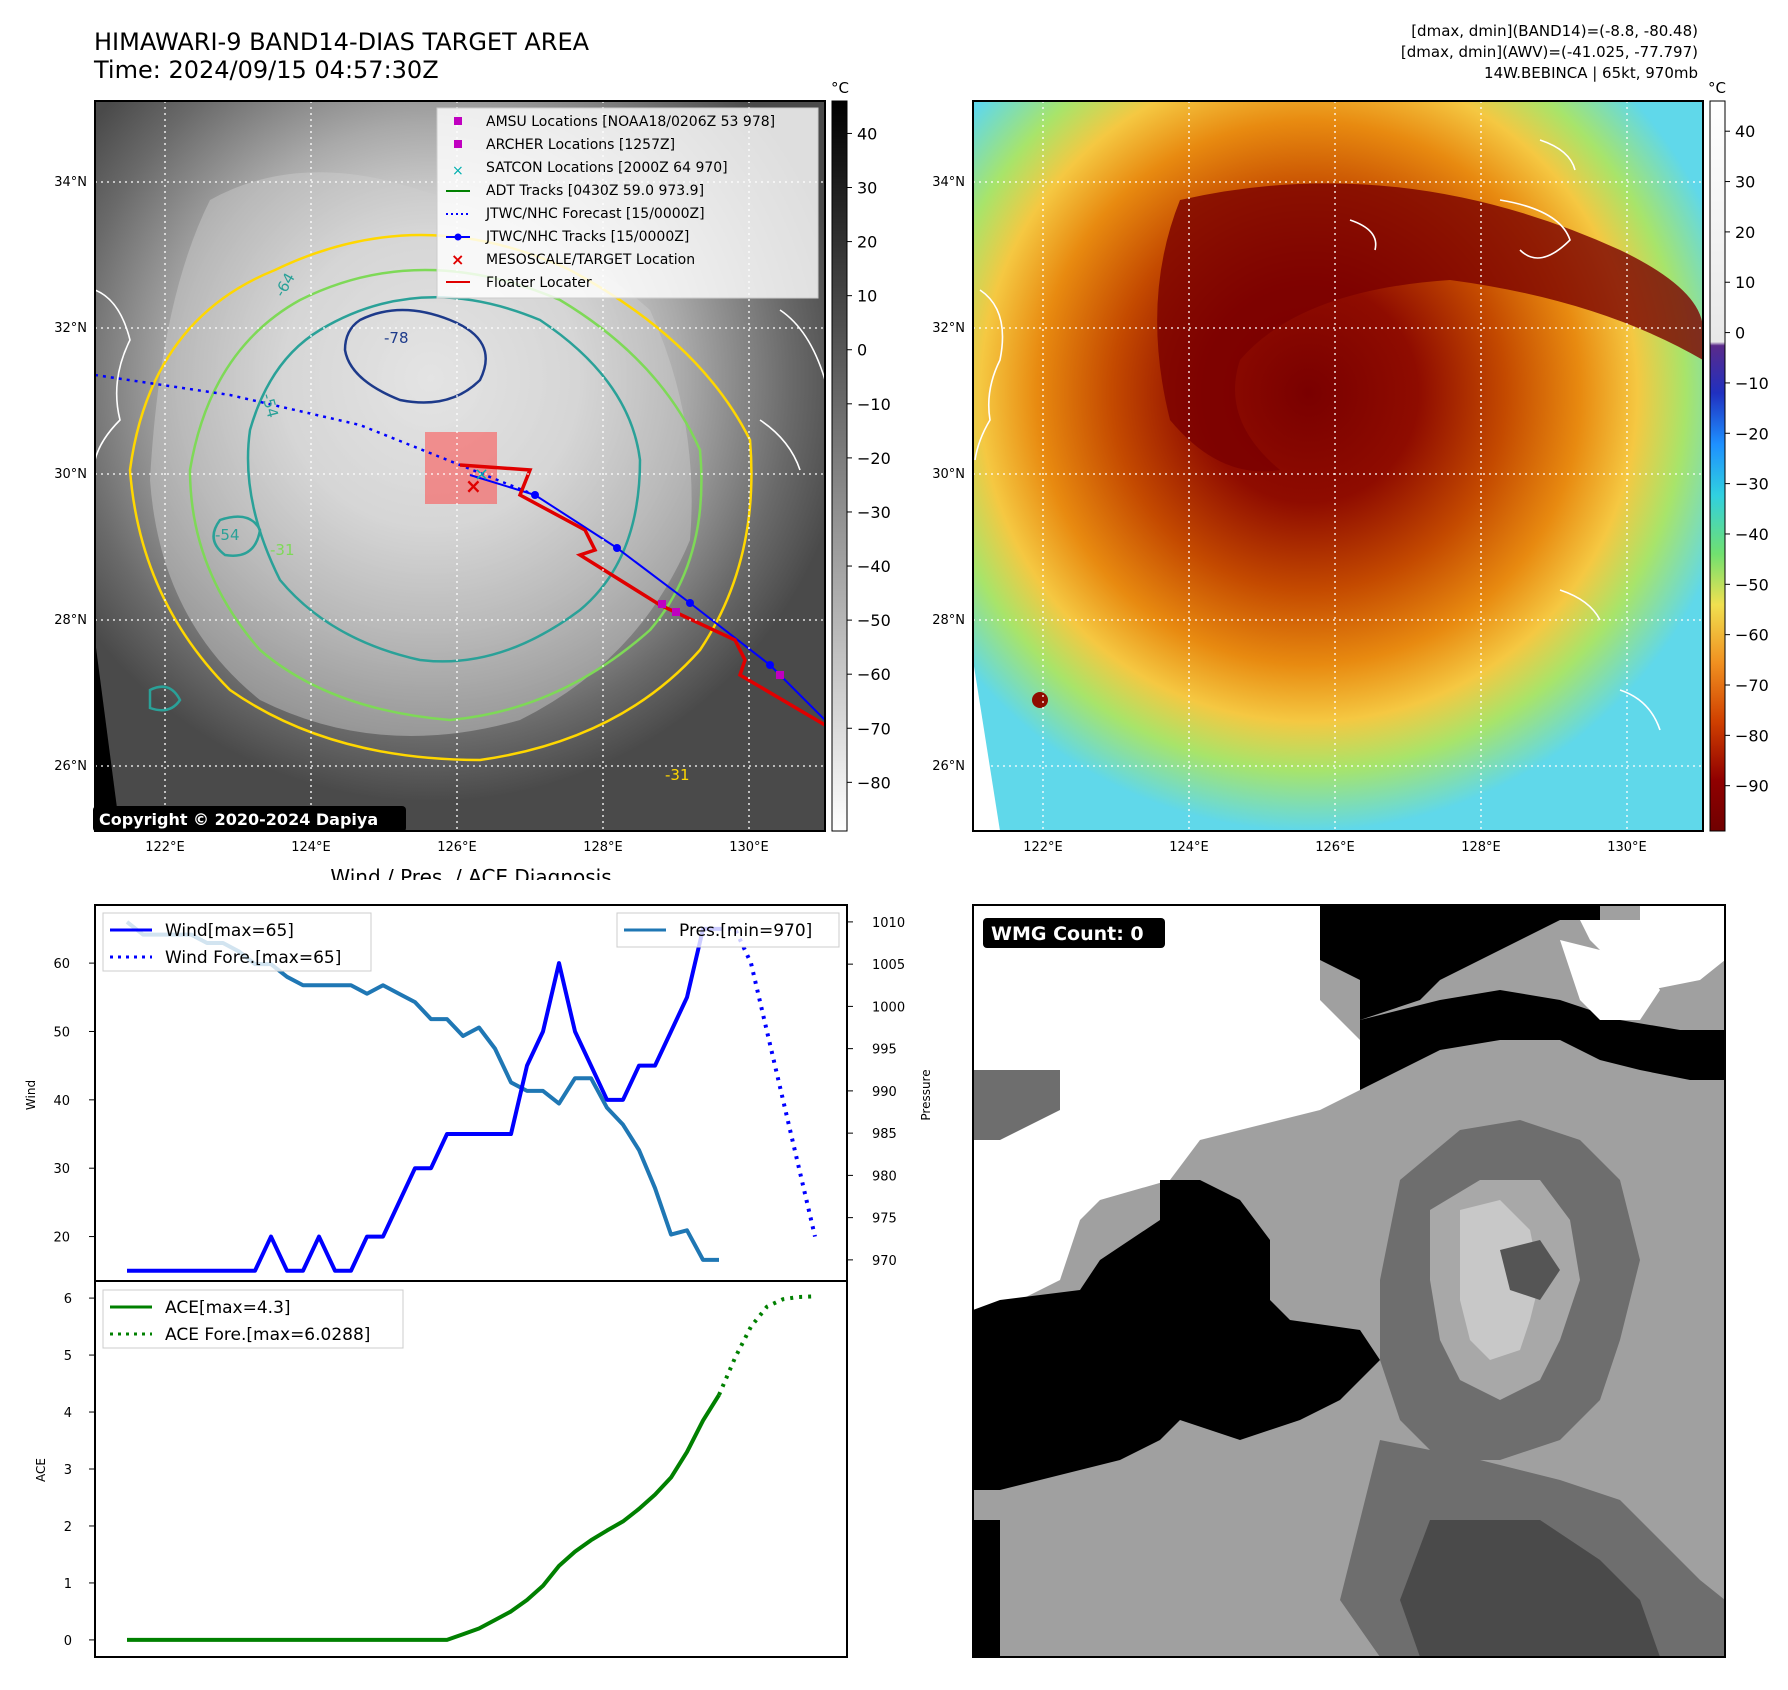 This screenshot has width=1788, height=1690. Describe the element at coordinates (926, 1094) in the screenshot. I see `pressure-axis-label: Pressure` at that location.